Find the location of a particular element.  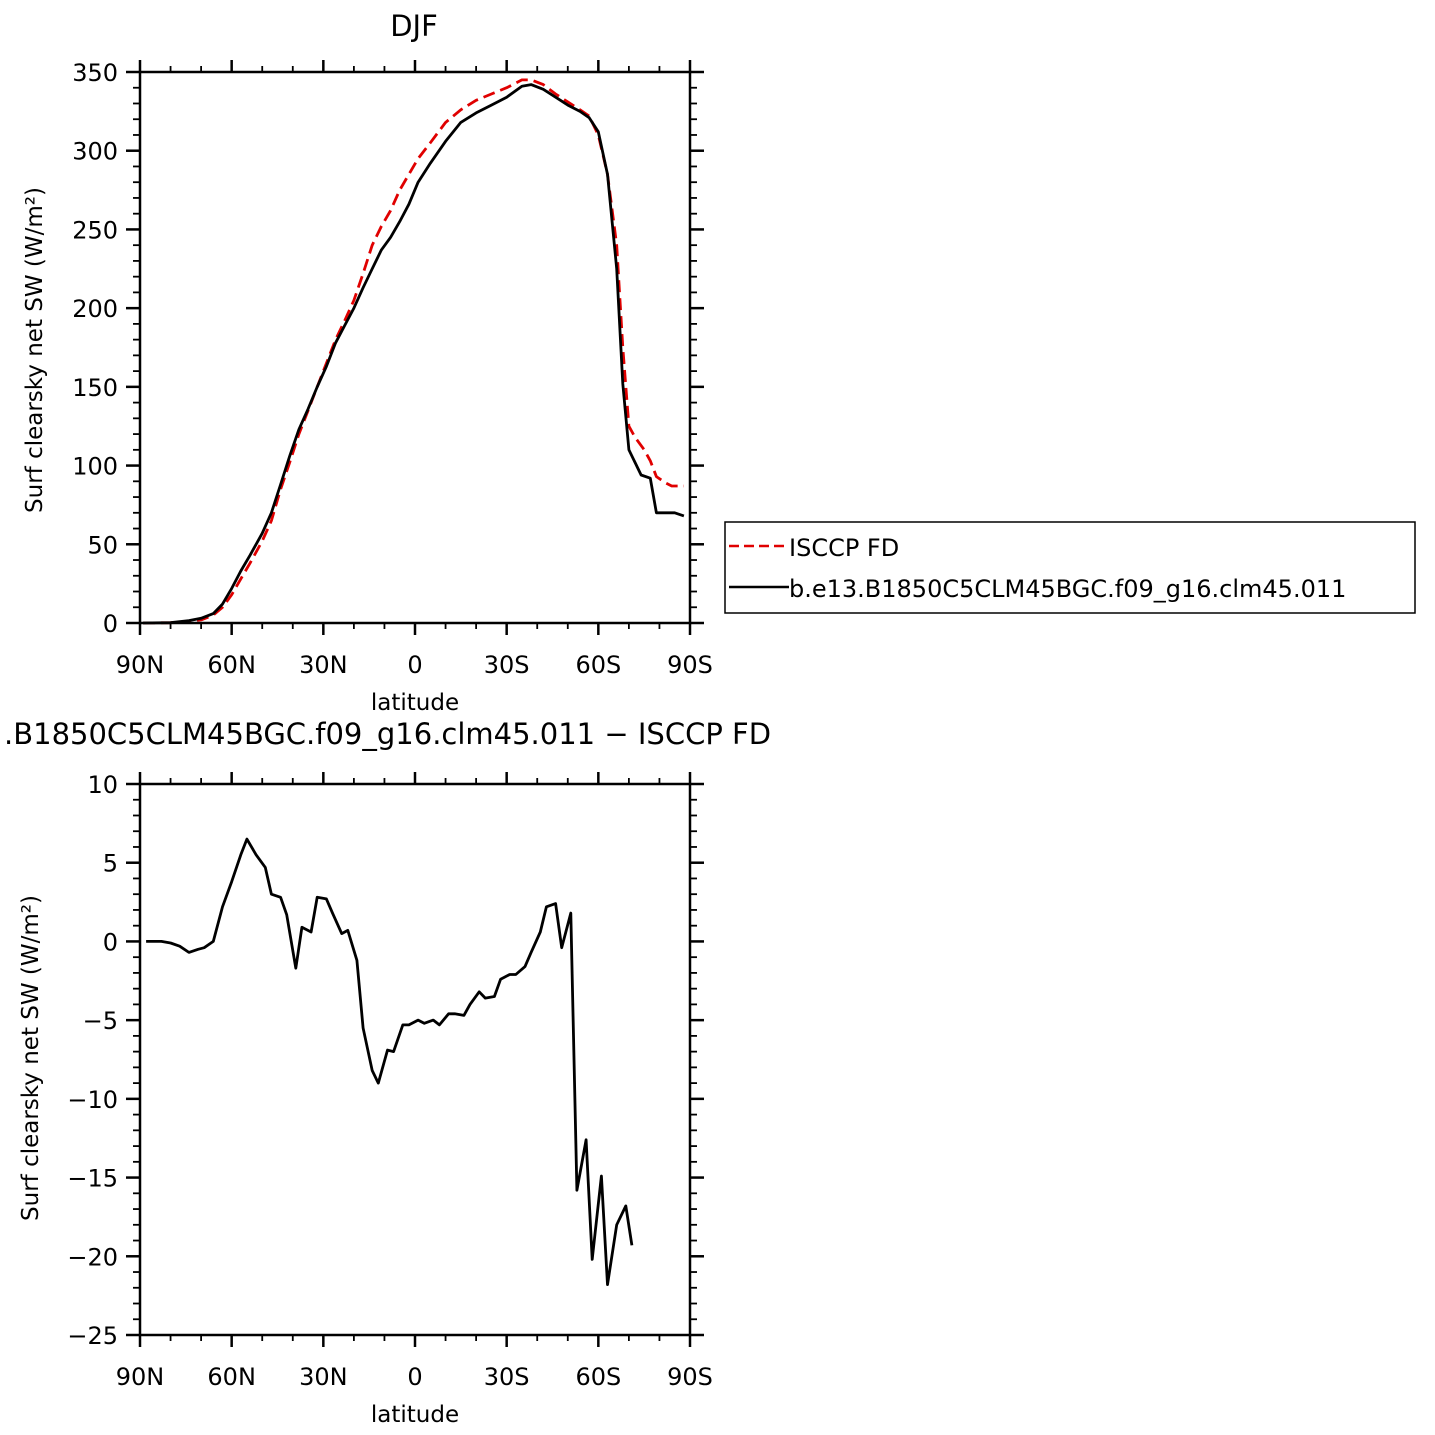

top-chart-xtick-labels: 90N 60N 30N 0 30S 60S 90S is located at coordinates (414, 665).